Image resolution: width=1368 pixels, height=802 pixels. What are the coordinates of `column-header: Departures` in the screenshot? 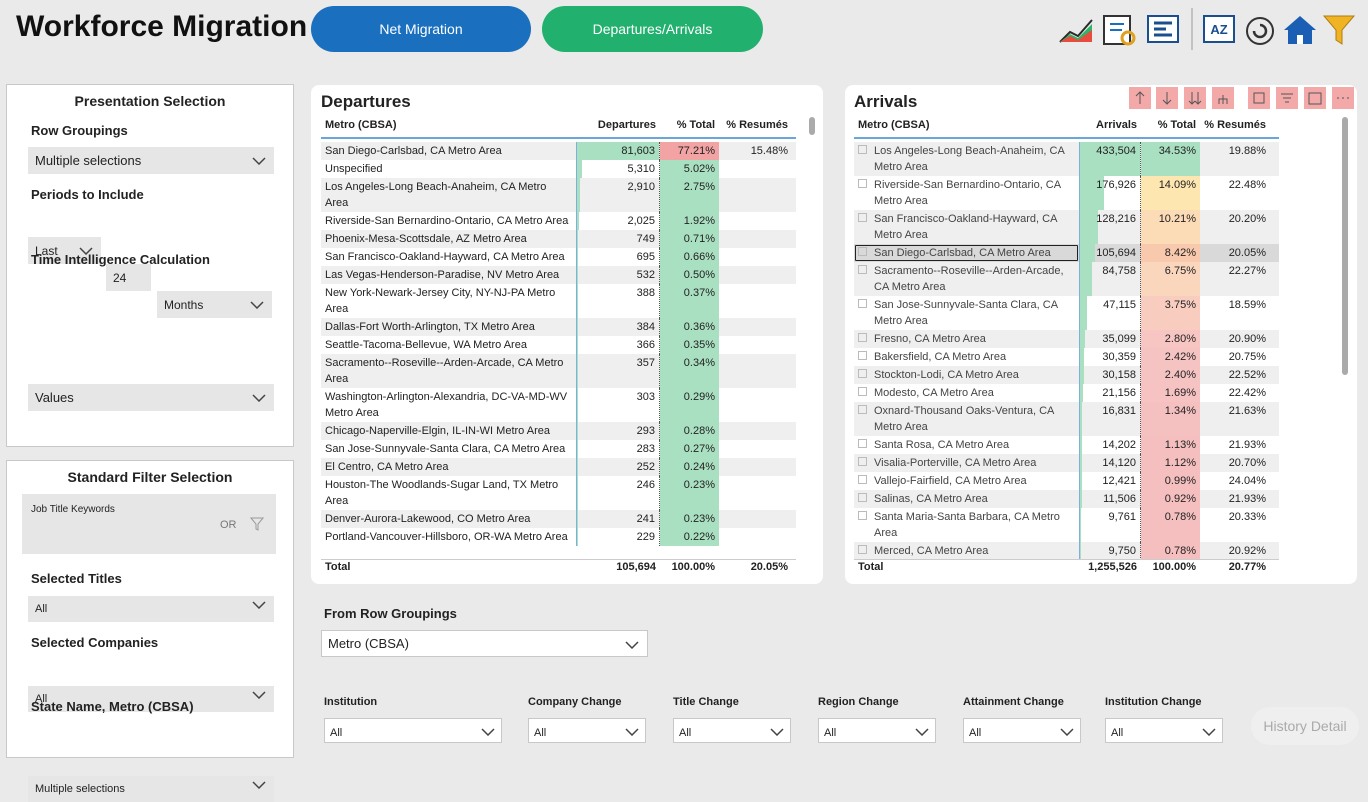 It's located at (618, 125).